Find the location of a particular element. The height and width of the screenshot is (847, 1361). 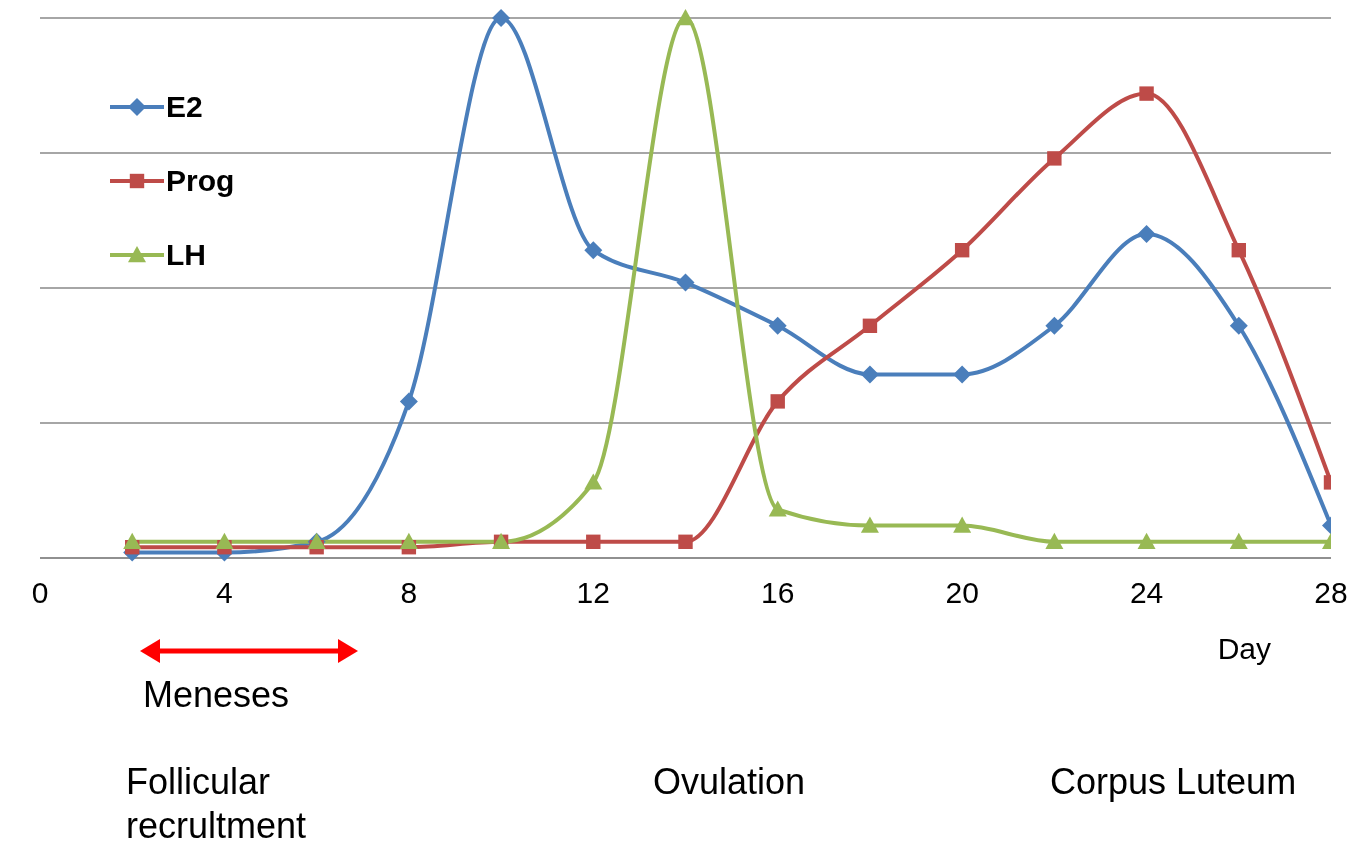

text: Meneses is located at coordinates (216, 695).